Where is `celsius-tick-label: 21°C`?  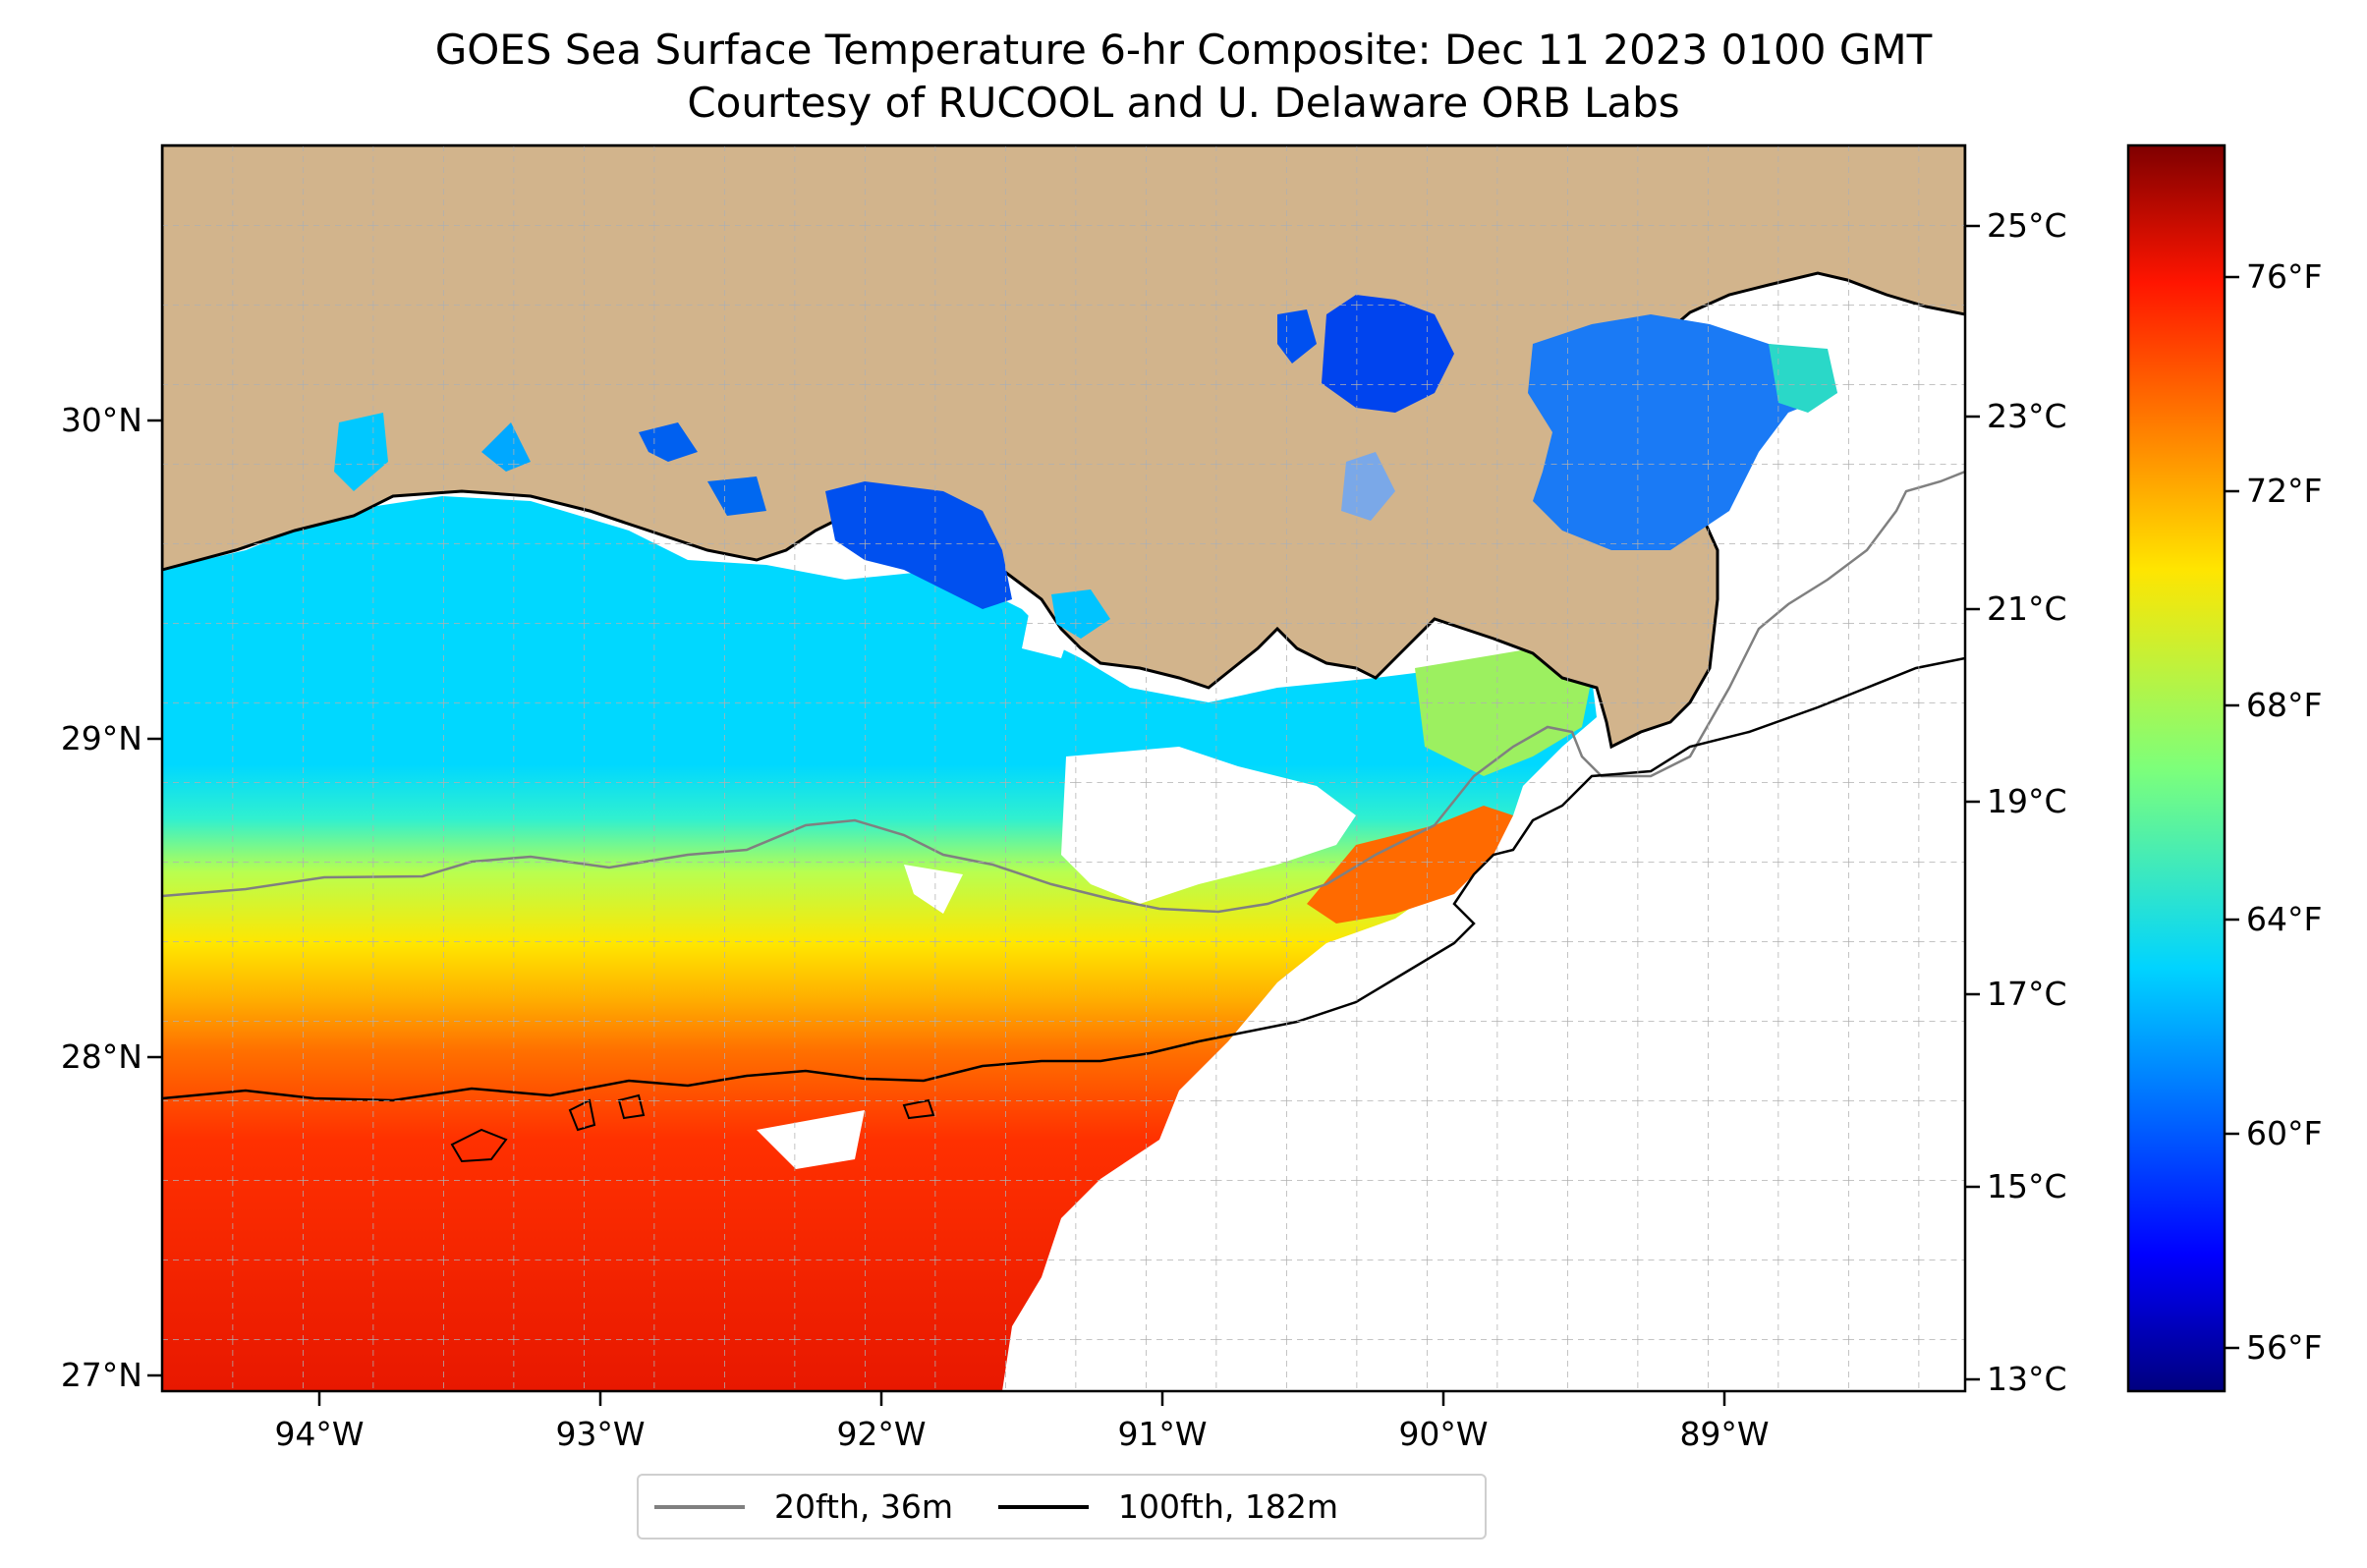 celsius-tick-label: 21°C is located at coordinates (2027, 608).